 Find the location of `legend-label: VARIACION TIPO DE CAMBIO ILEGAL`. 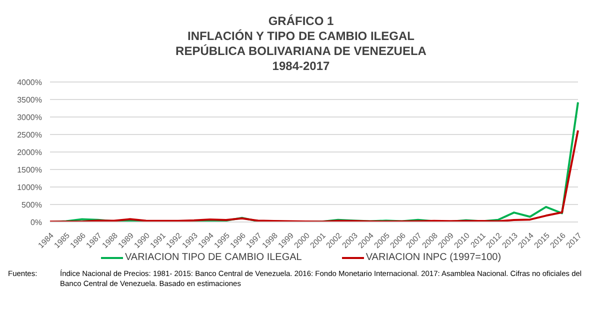

legend-label: VARIACION TIPO DE CAMBIO ILEGAL is located at coordinates (213, 257).